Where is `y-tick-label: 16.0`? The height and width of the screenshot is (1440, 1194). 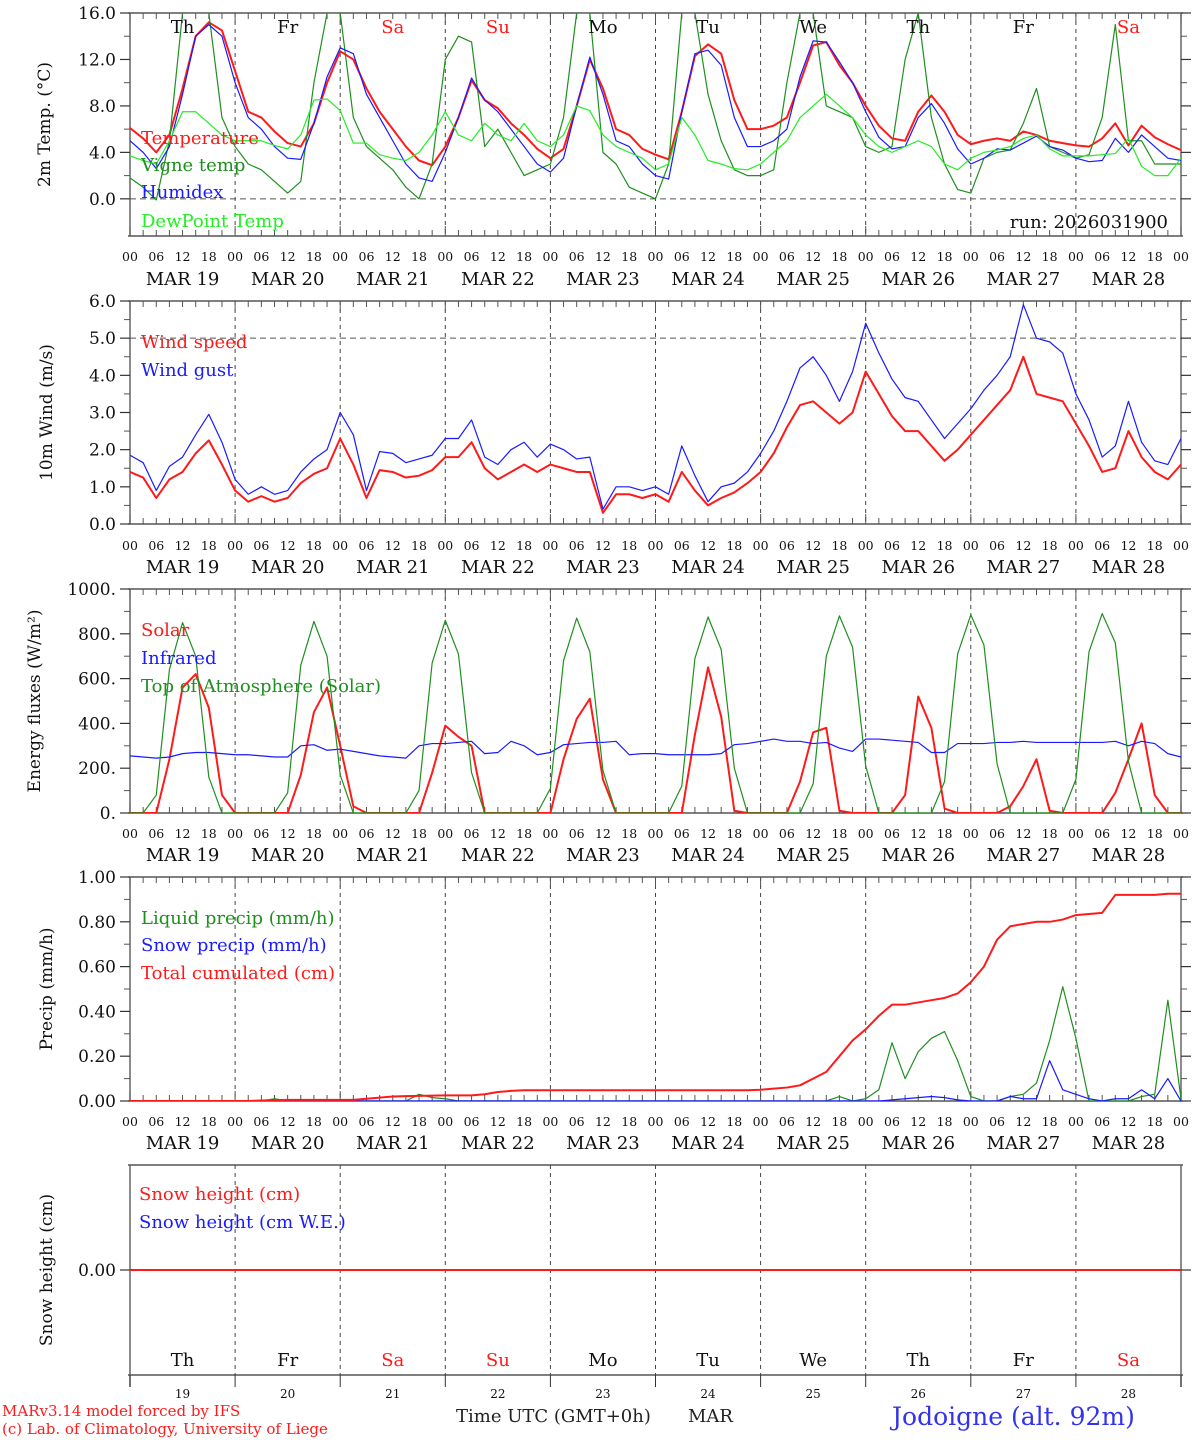
y-tick-label: 16.0 is located at coordinates (97, 14).